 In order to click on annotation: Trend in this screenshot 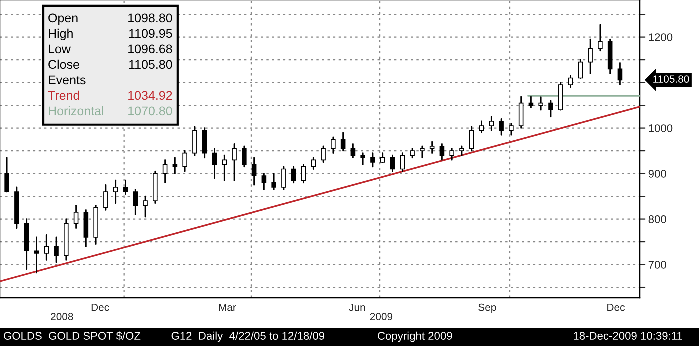, I will do `click(64, 95)`.